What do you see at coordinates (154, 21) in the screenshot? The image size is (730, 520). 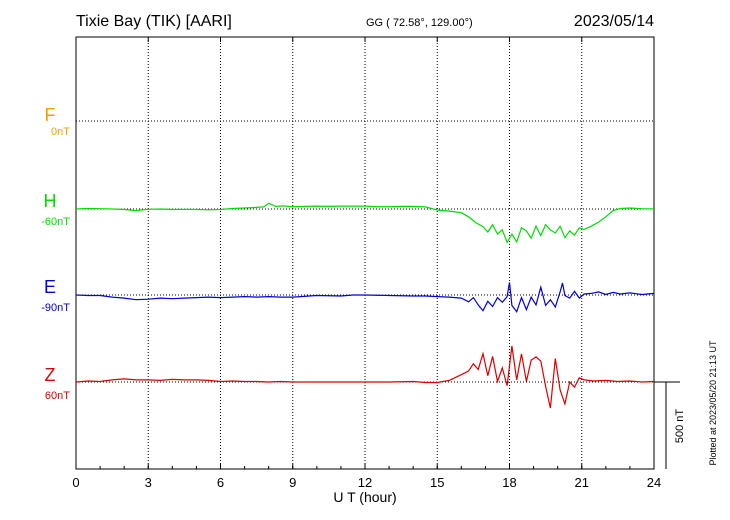 I see `station-title: Tixie Bay (TIK) [AARI]` at bounding box center [154, 21].